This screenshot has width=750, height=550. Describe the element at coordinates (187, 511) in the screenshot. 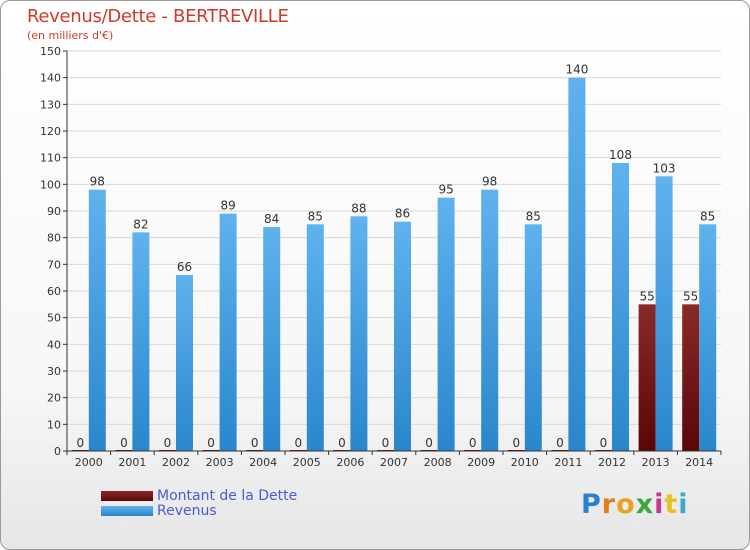

I see `legend-label-revenus: Revenus` at that location.